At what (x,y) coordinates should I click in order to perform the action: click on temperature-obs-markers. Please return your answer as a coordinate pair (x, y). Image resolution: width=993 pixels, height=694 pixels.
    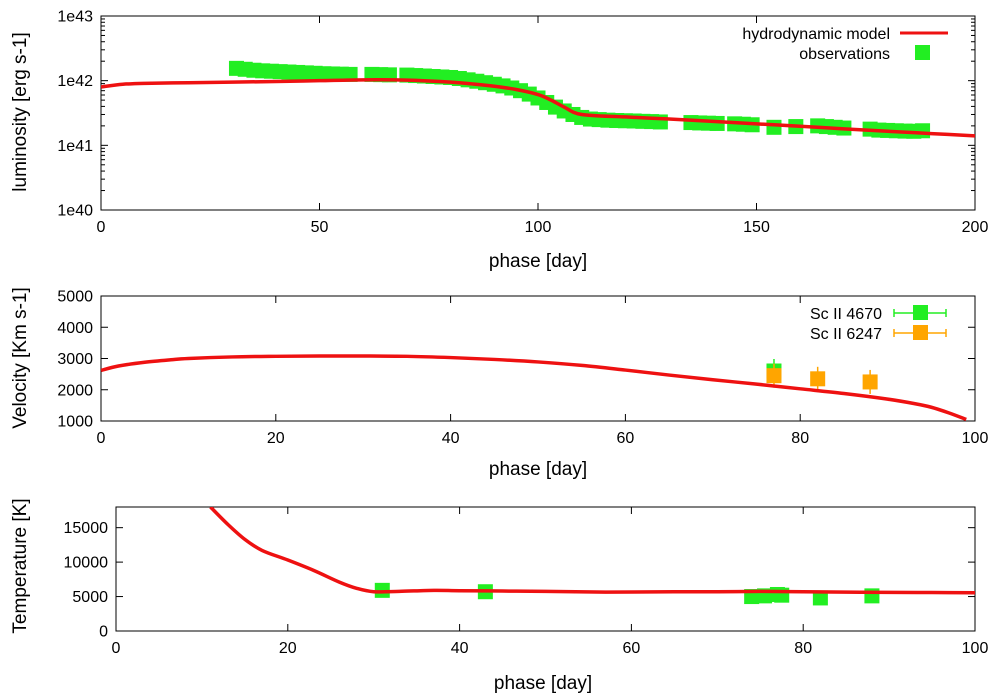
    Looking at the image, I should click on (627, 594).